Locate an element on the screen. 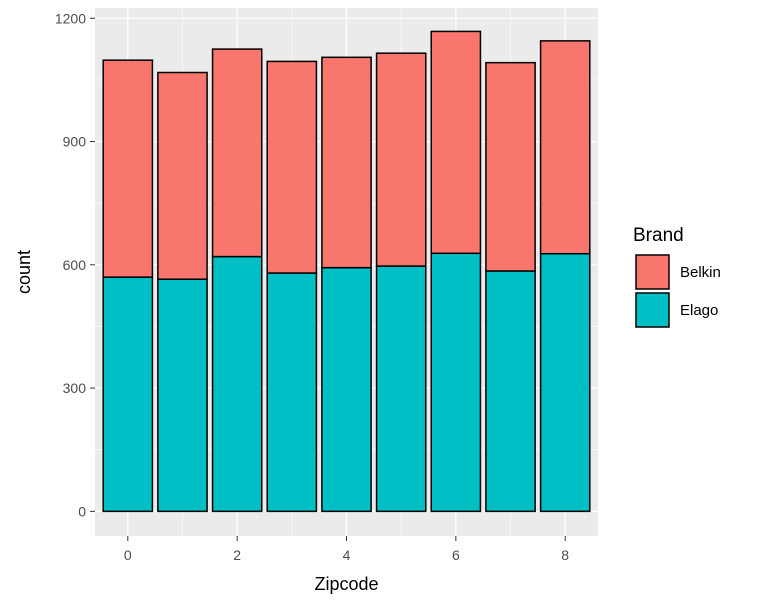 The height and width of the screenshot is (606, 758). legend-key-elago is located at coordinates (652, 310).